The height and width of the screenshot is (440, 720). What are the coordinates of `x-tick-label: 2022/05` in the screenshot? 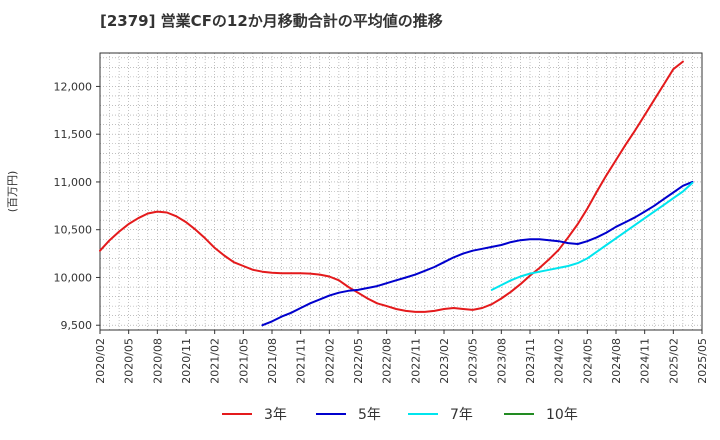 It's located at (358, 361).